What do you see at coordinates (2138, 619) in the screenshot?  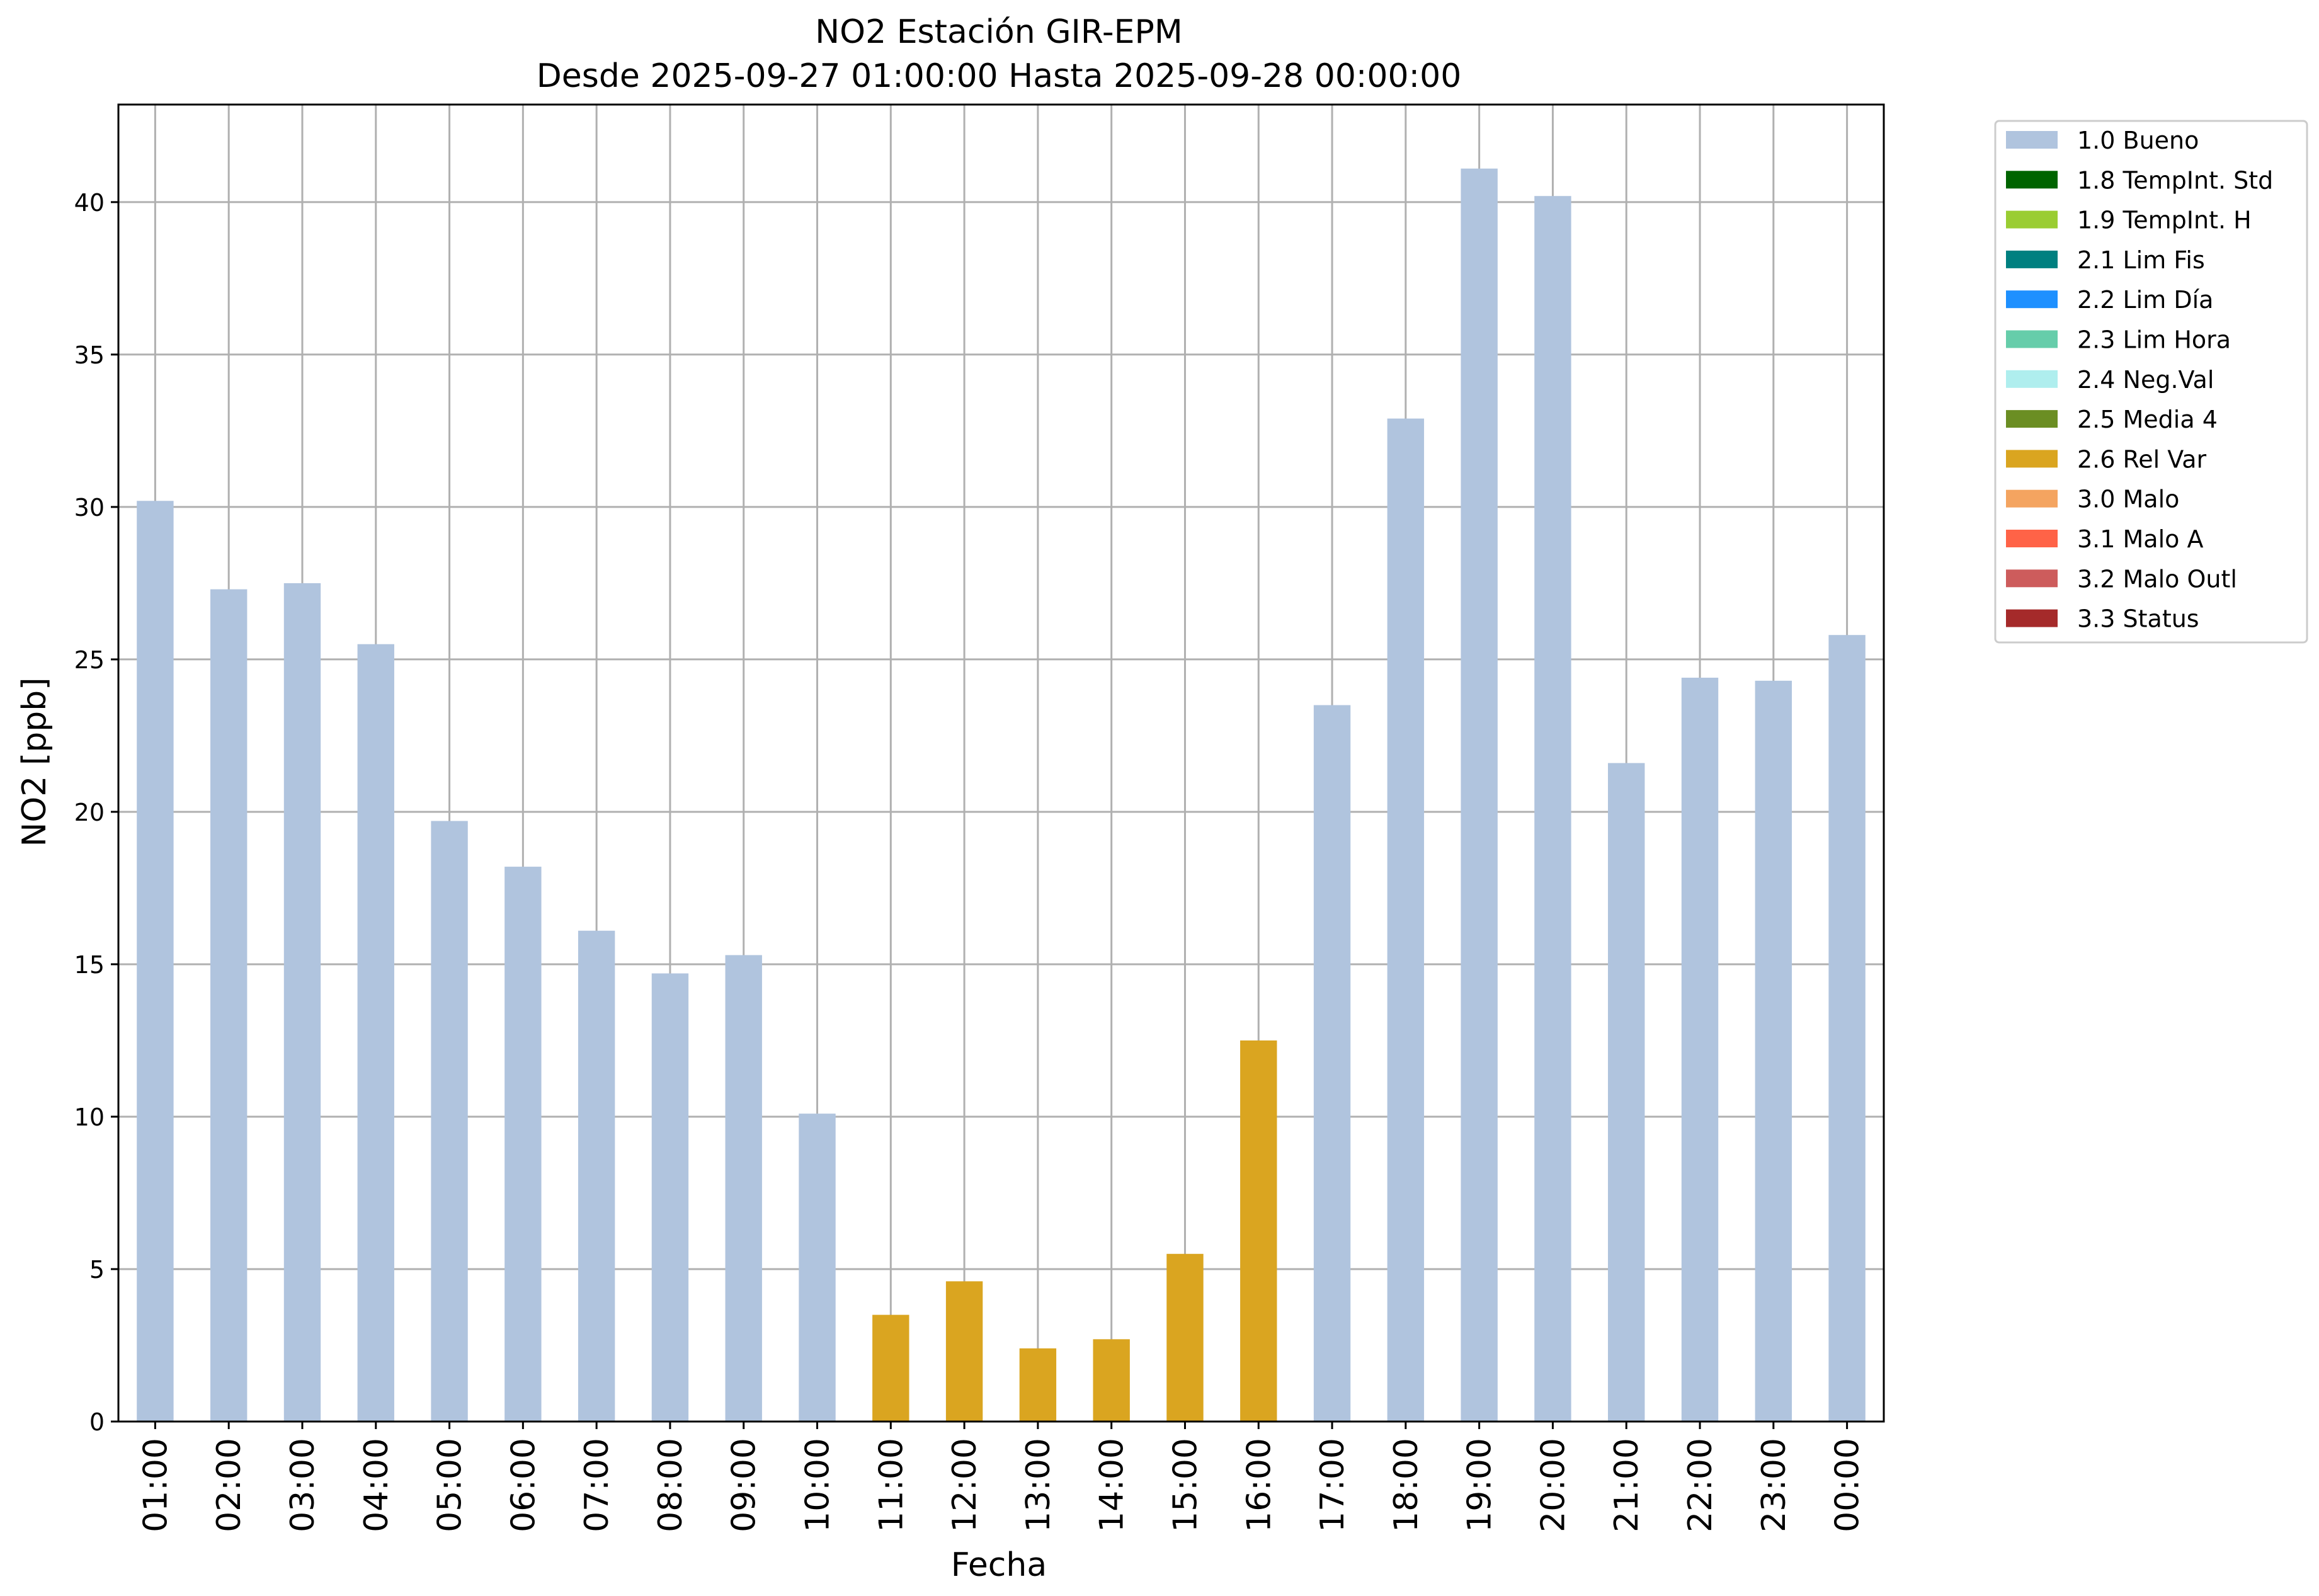 I see `legend-item-label: 3.3 Status` at bounding box center [2138, 619].